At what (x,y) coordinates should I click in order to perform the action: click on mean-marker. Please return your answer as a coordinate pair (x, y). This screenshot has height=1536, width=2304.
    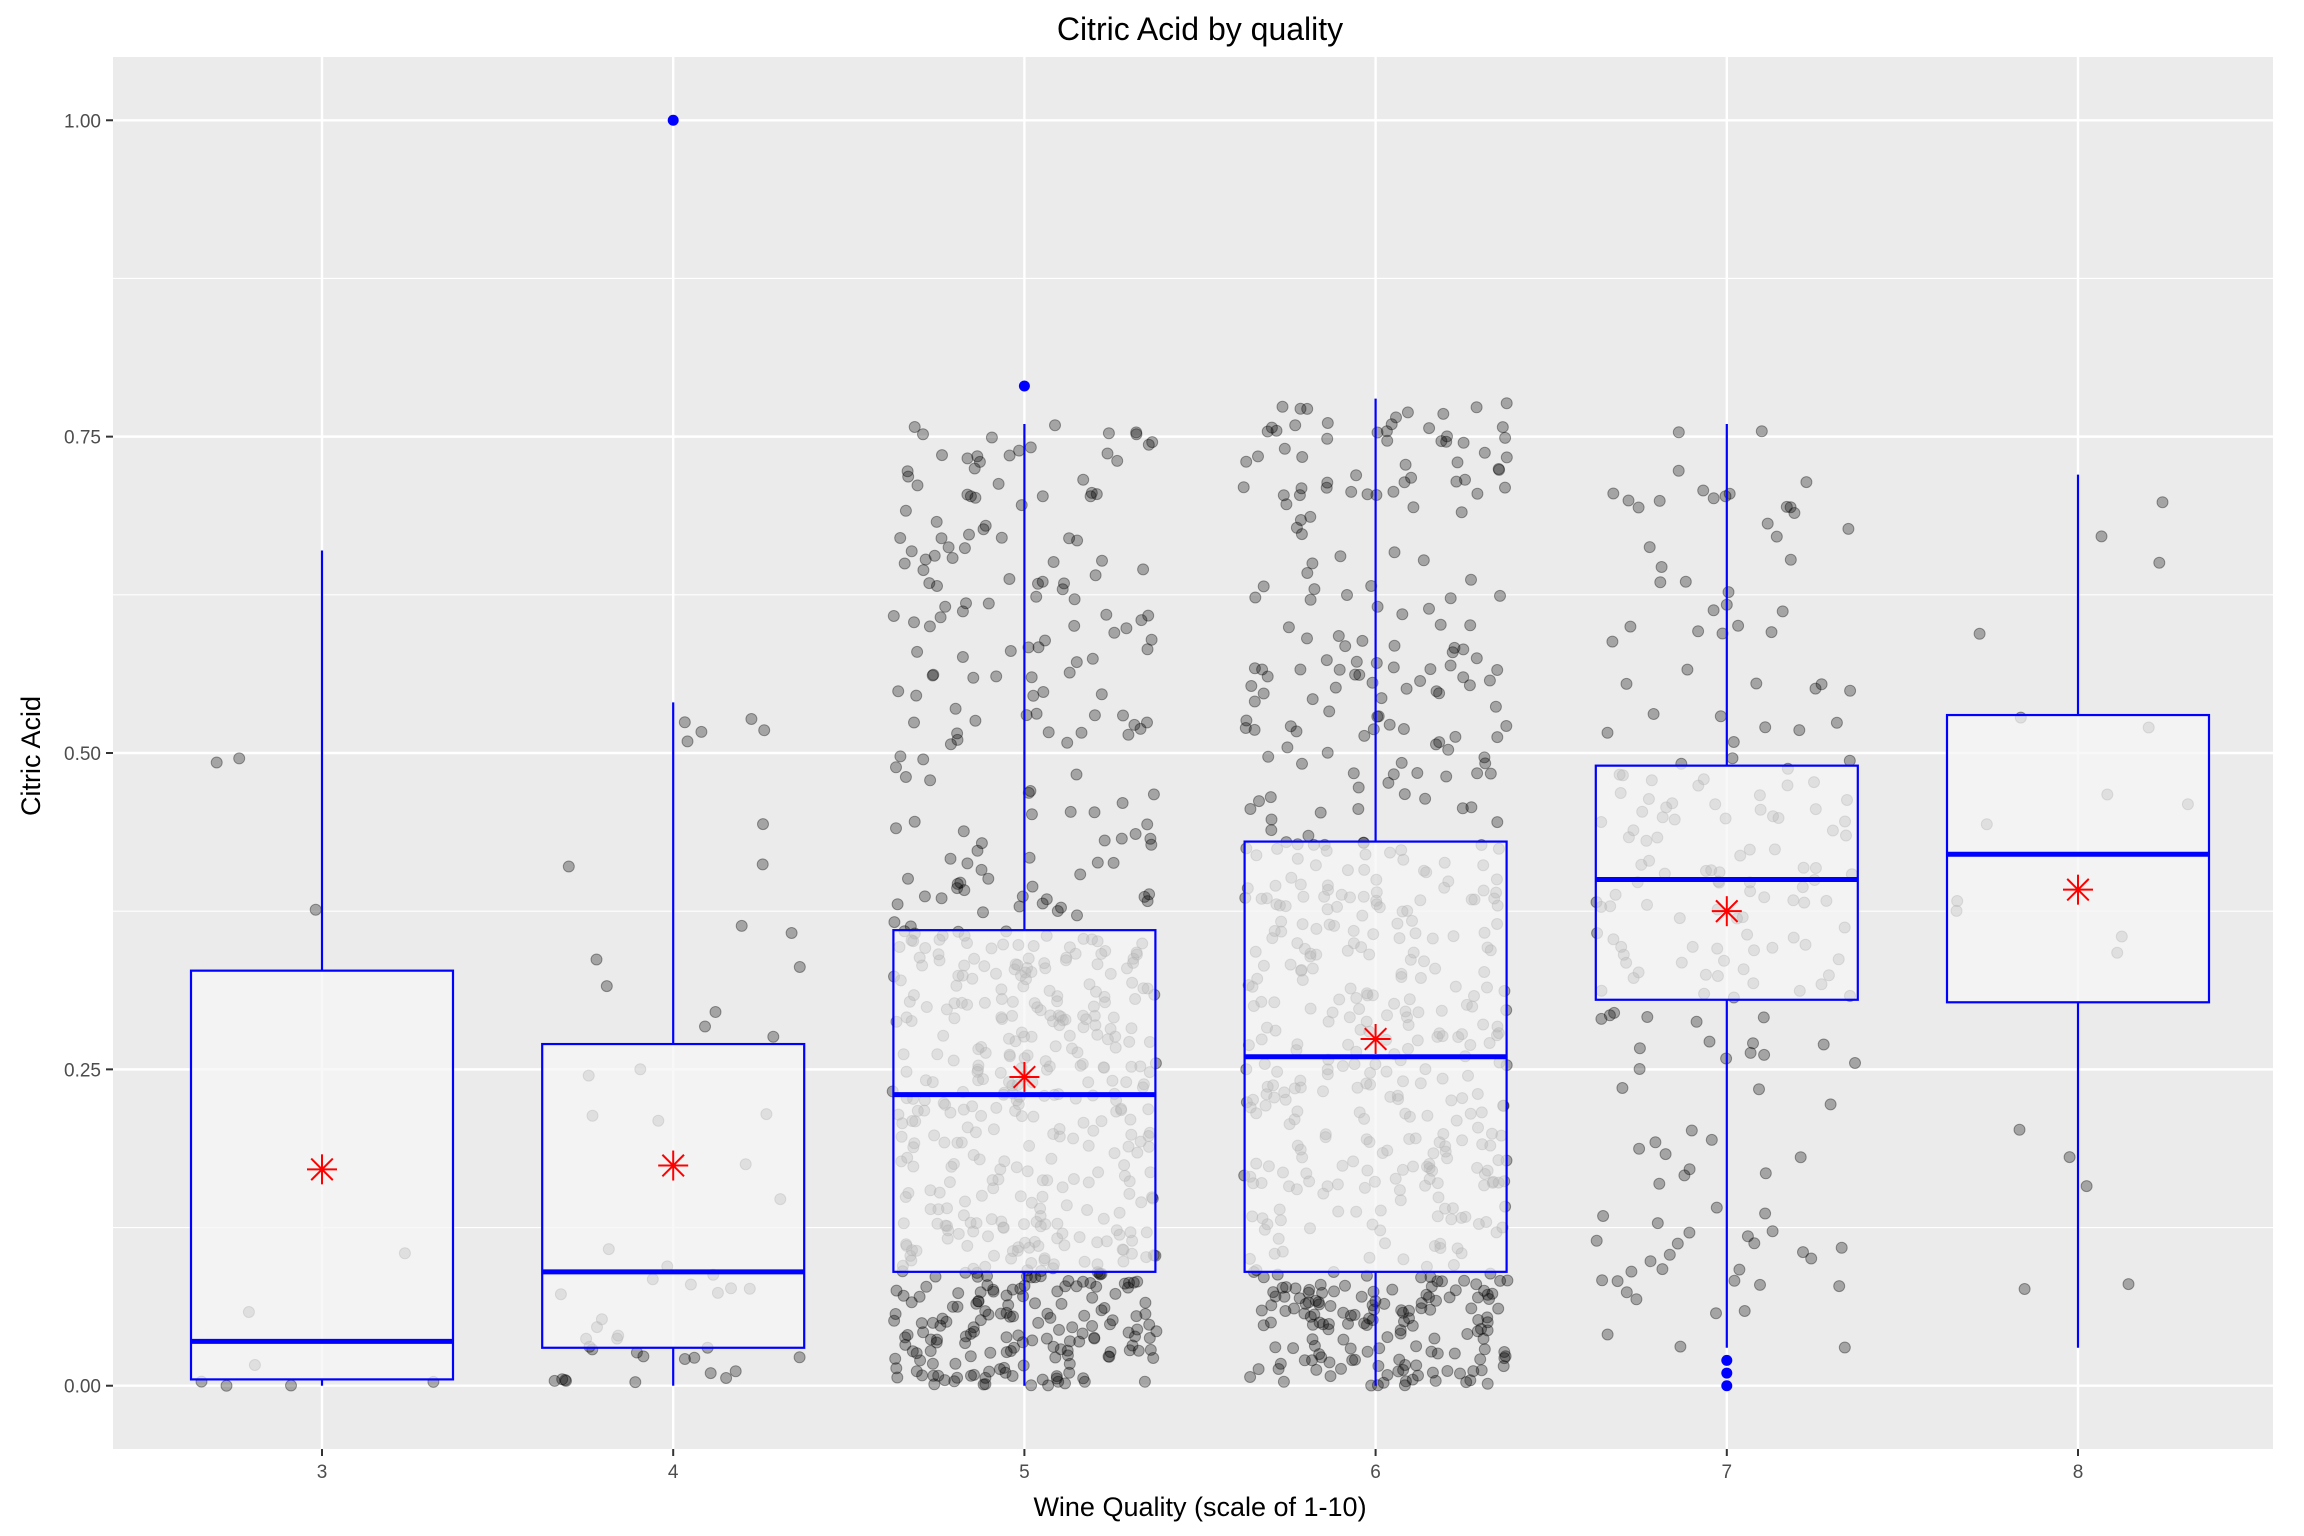
    Looking at the image, I should click on (673, 1165).